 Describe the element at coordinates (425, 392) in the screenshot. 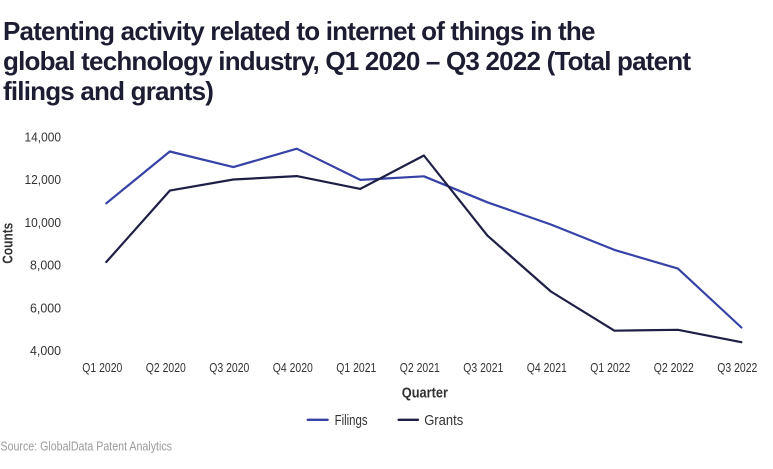

I see `svg-text: Quarter` at that location.